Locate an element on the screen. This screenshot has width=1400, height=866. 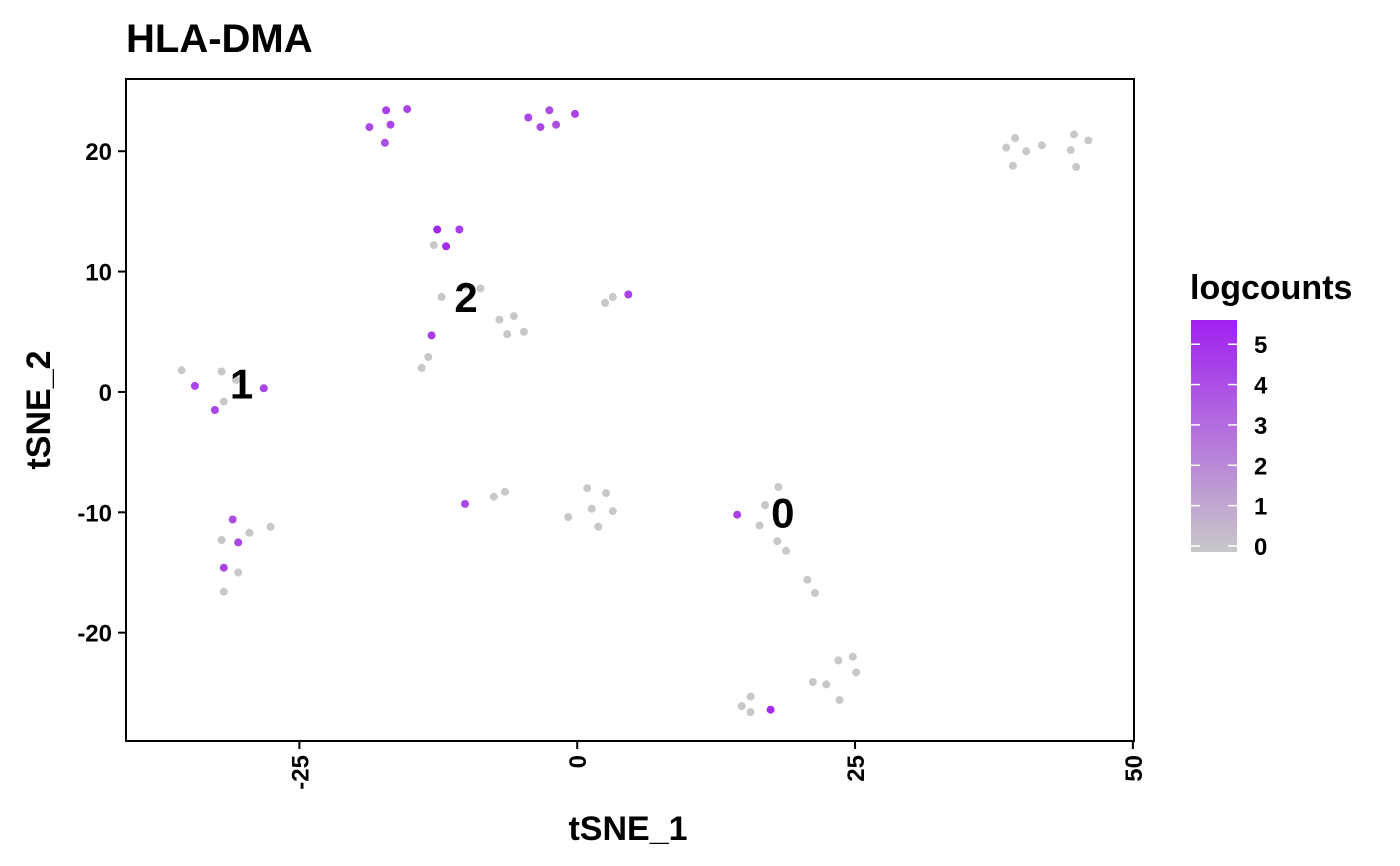
y-tick-label: 0 is located at coordinates (105, 393).